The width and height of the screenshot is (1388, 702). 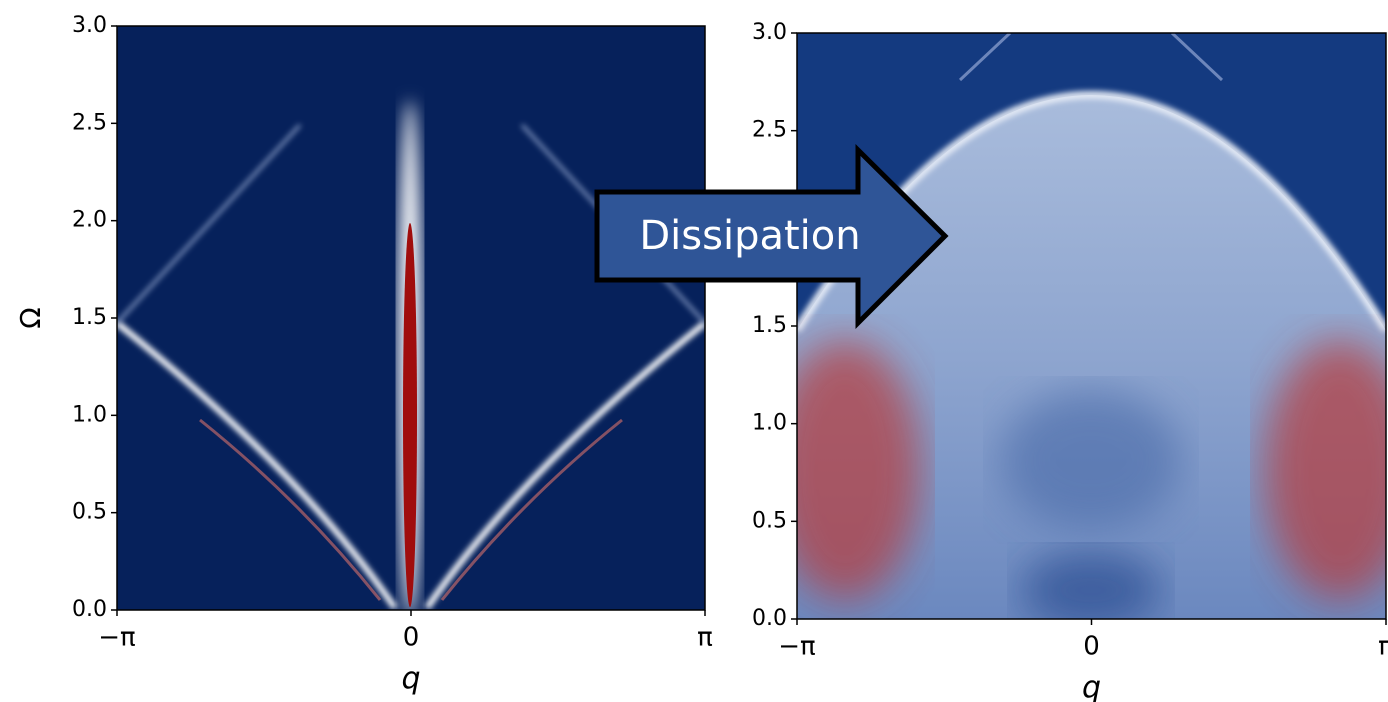 I want to click on annotation-text: Dissipation, so click(x=749, y=236).